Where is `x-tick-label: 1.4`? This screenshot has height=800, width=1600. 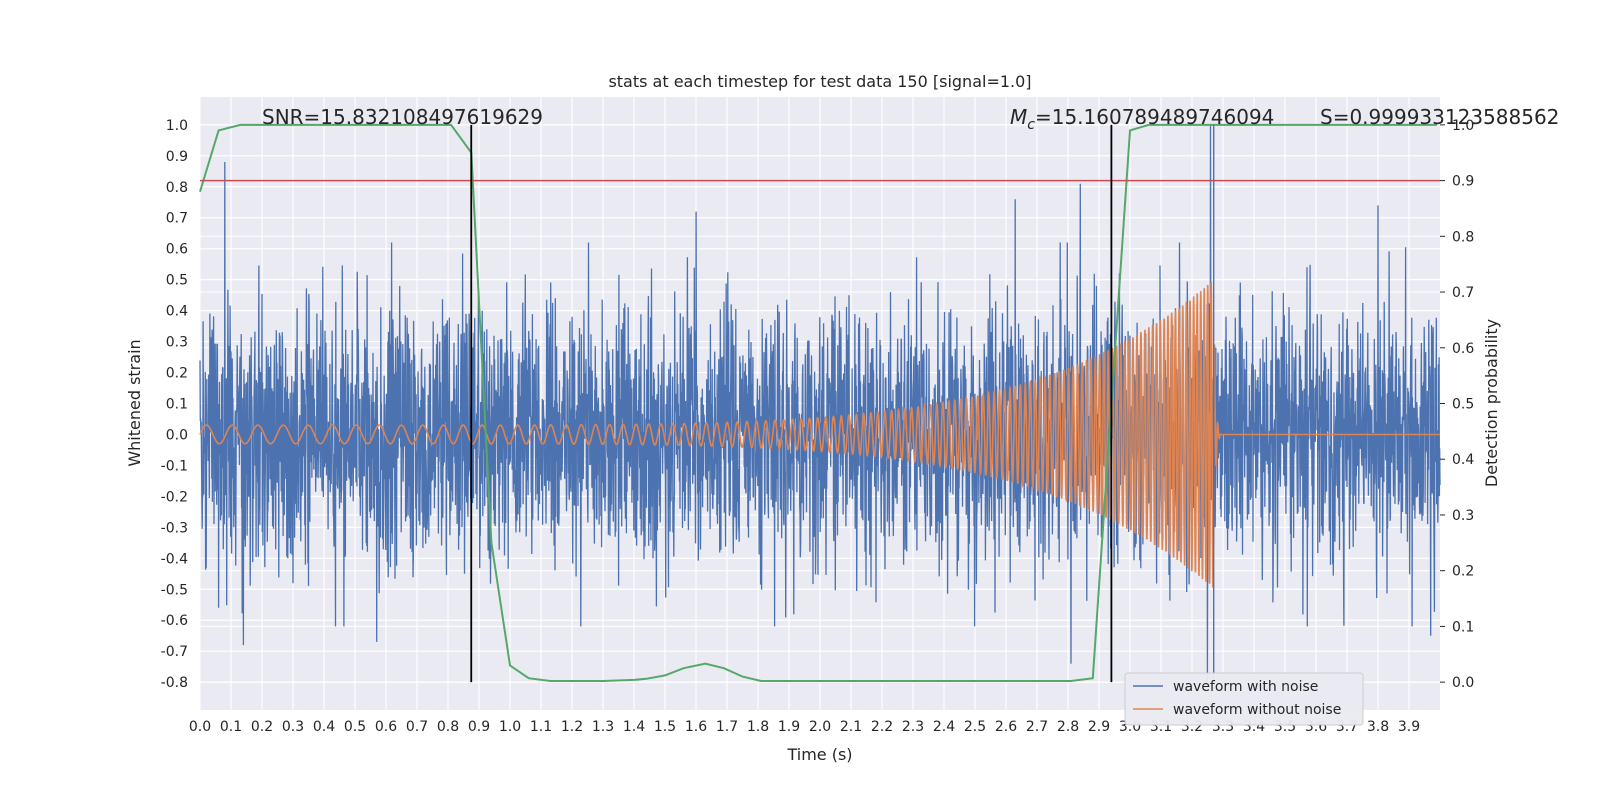 x-tick-label: 1.4 is located at coordinates (634, 727).